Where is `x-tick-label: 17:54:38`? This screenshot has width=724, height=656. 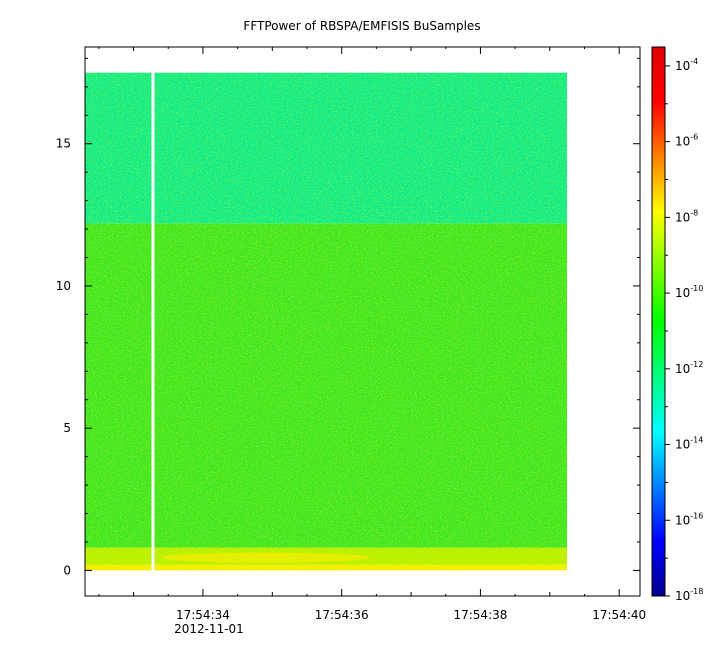 x-tick-label: 17:54:38 is located at coordinates (480, 615).